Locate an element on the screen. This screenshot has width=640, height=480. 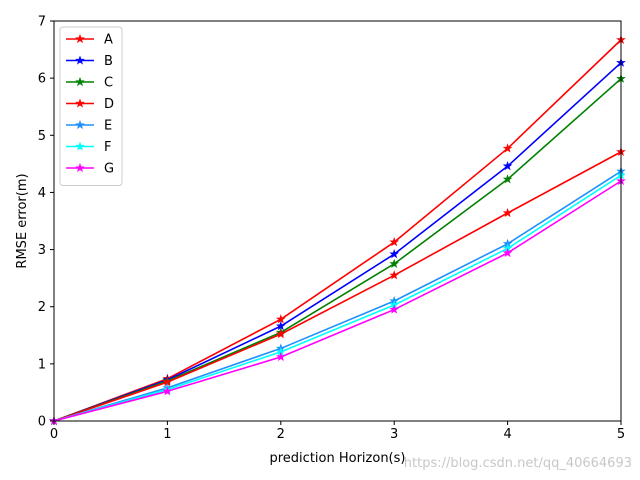
legend-item-E: E is located at coordinates (89, 126).